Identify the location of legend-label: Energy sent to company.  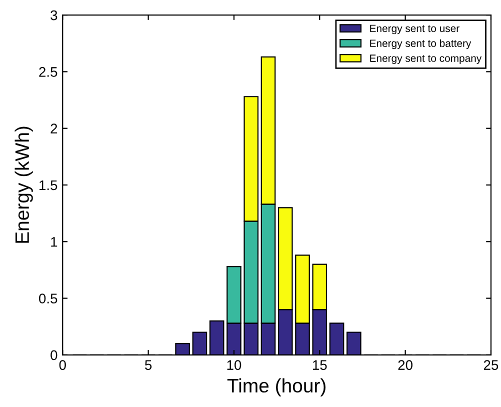
(426, 59).